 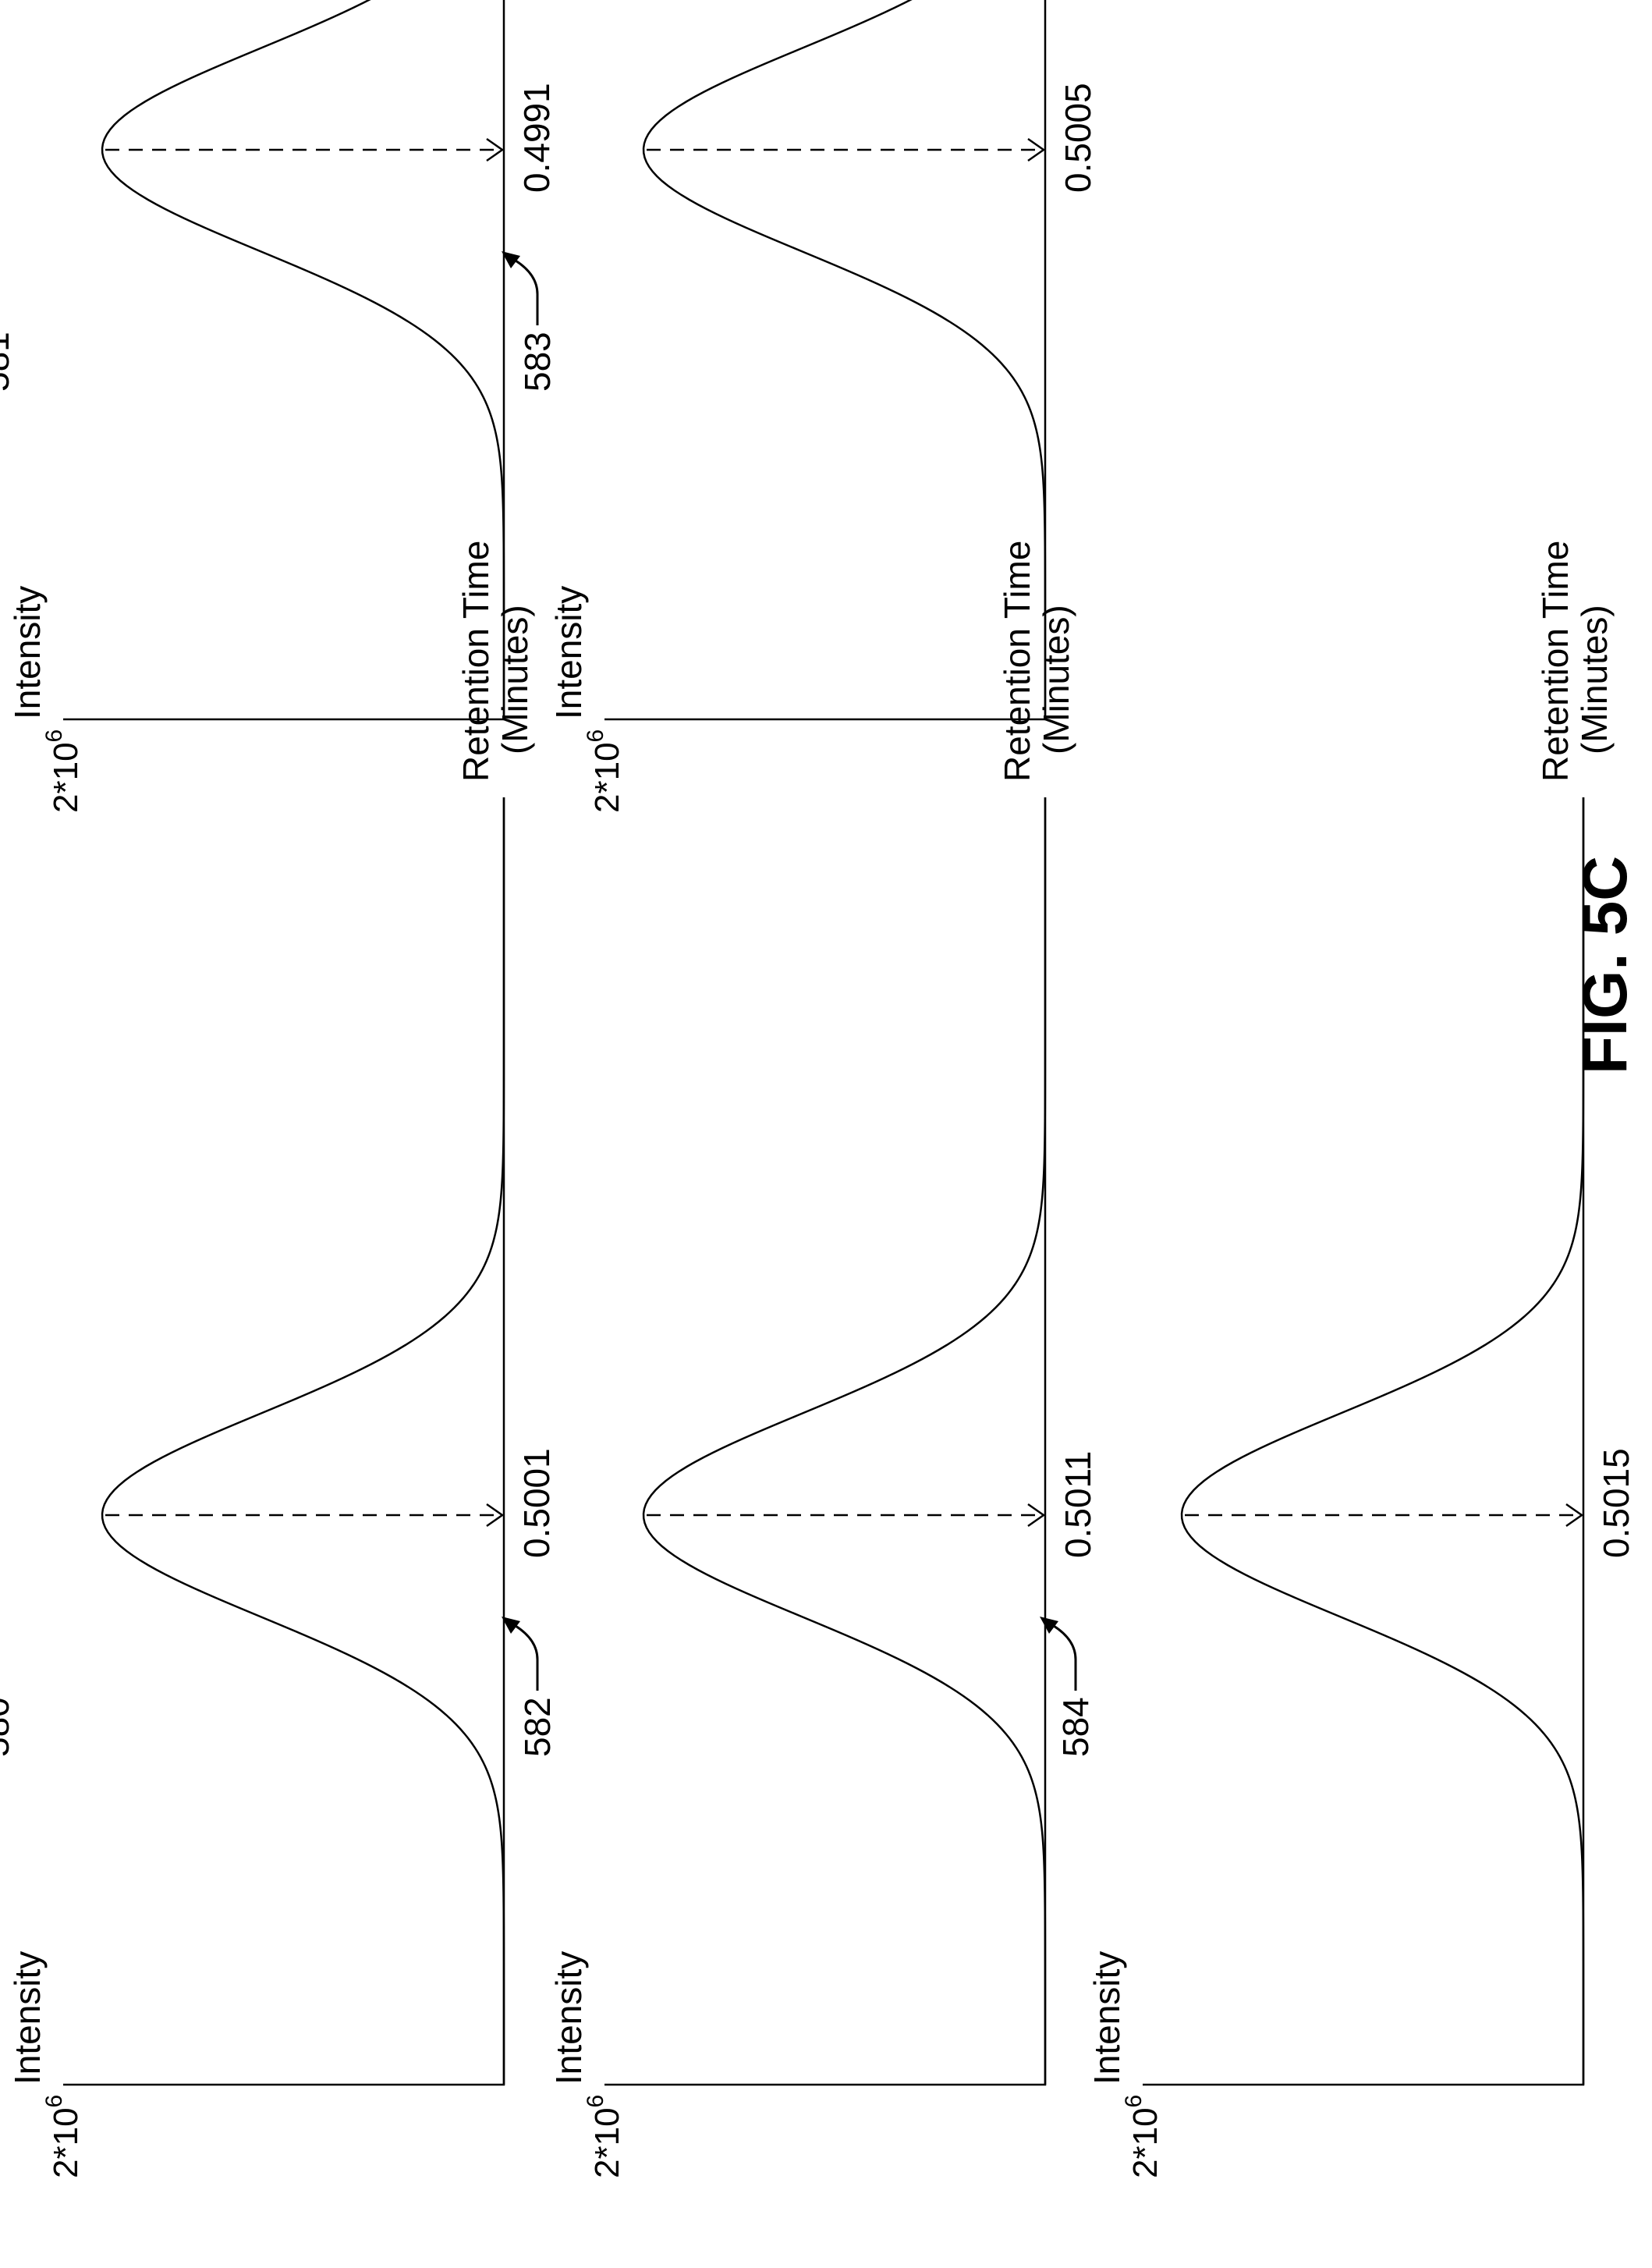 I want to click on peak-retention-label: 0.5011, so click(x=1078, y=1504).